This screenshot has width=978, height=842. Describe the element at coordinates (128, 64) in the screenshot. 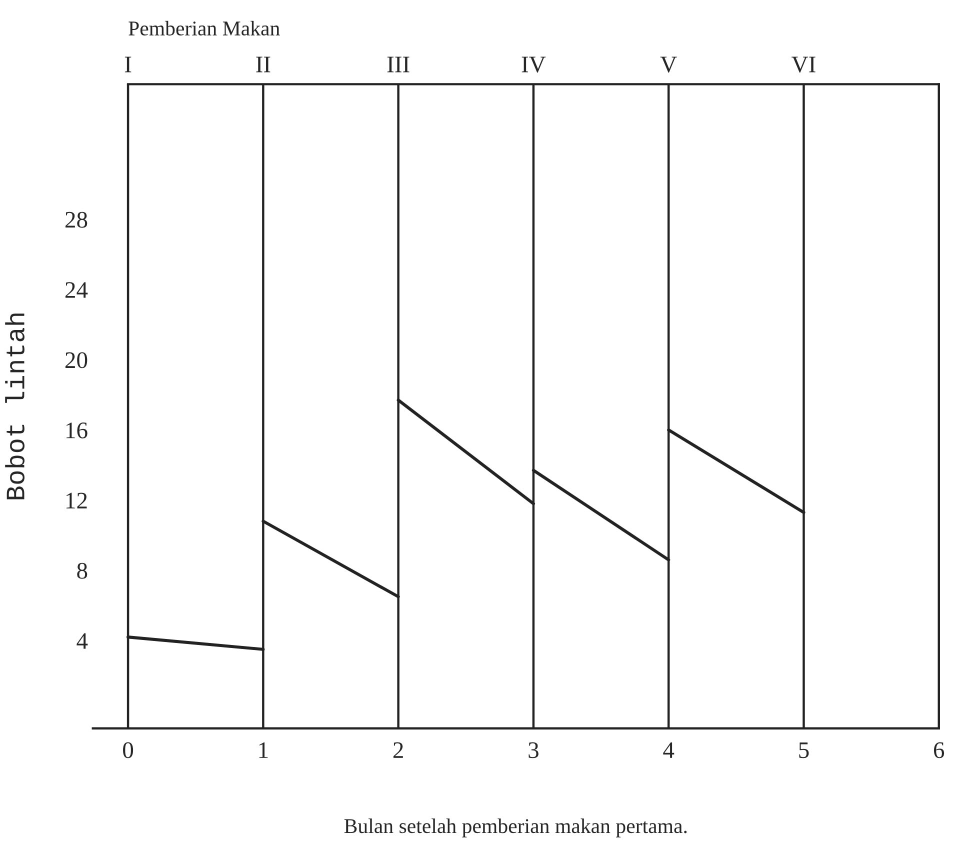

I see `ref-line-label: I` at that location.